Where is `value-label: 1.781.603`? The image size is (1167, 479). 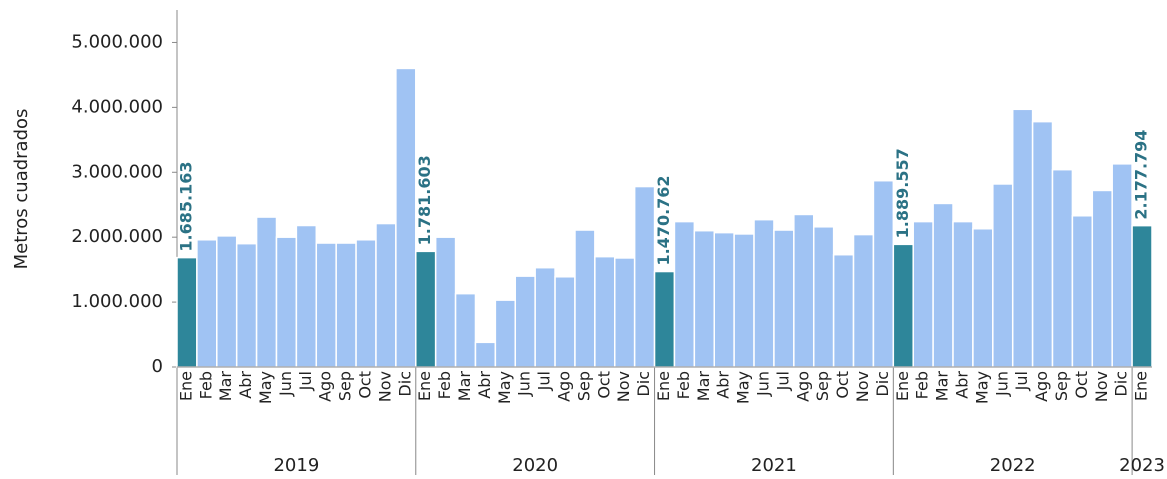
value-label: 1.781.603 is located at coordinates (424, 200).